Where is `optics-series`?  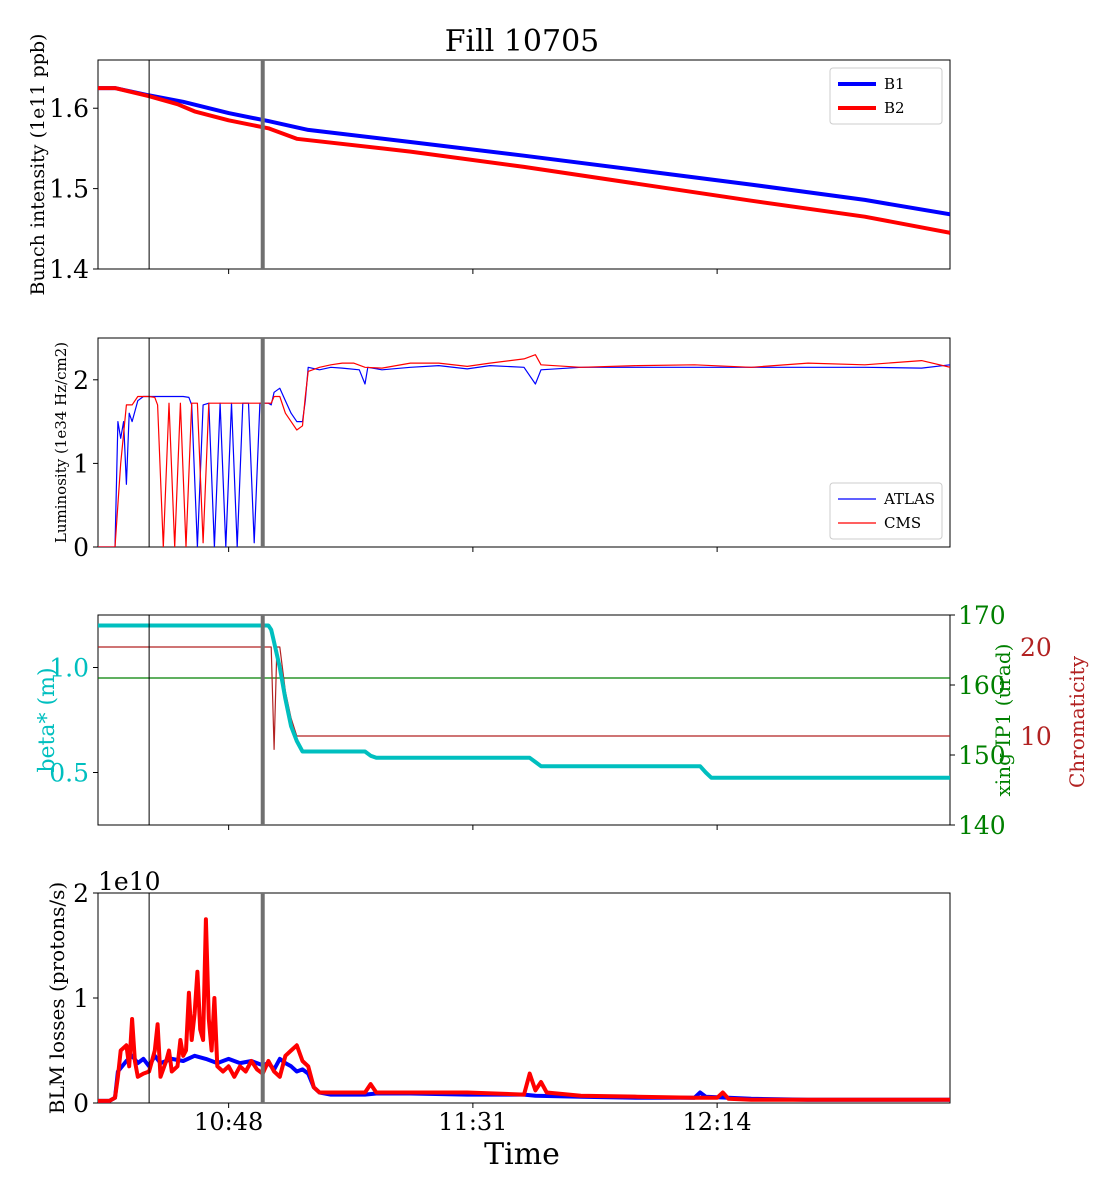 optics-series is located at coordinates (524, 701).